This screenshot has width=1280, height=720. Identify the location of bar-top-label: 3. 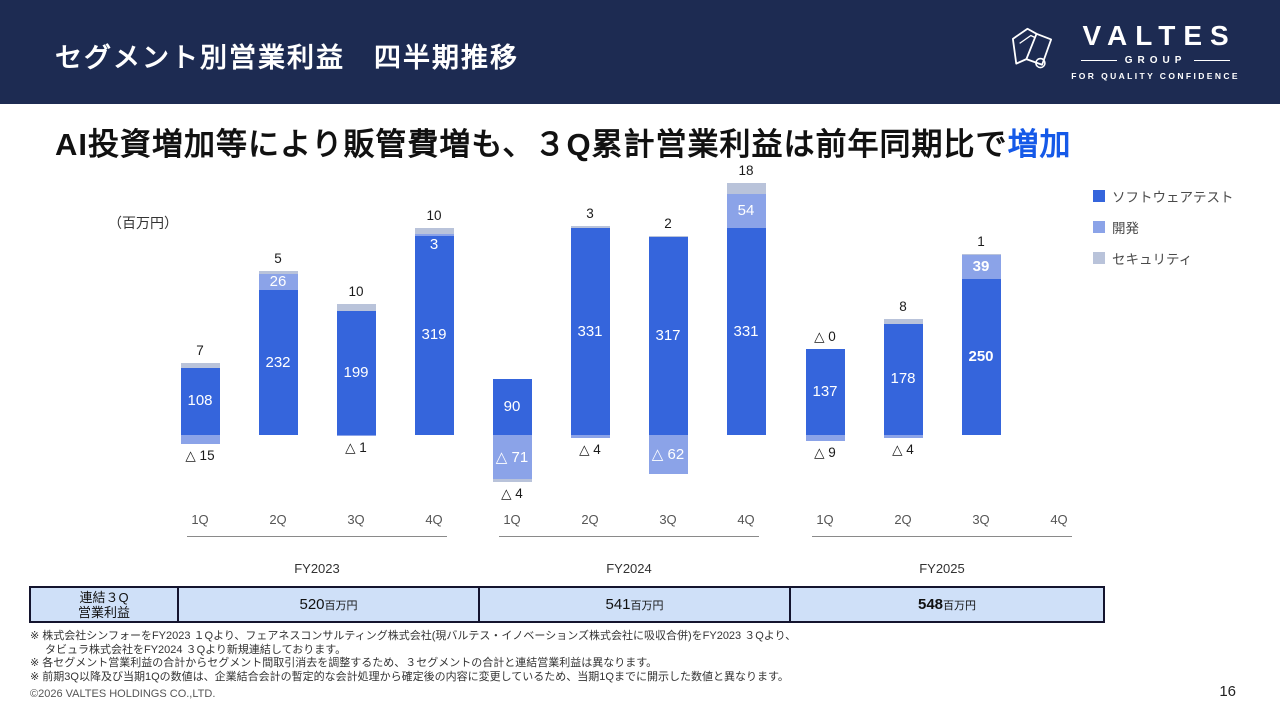
(590, 214).